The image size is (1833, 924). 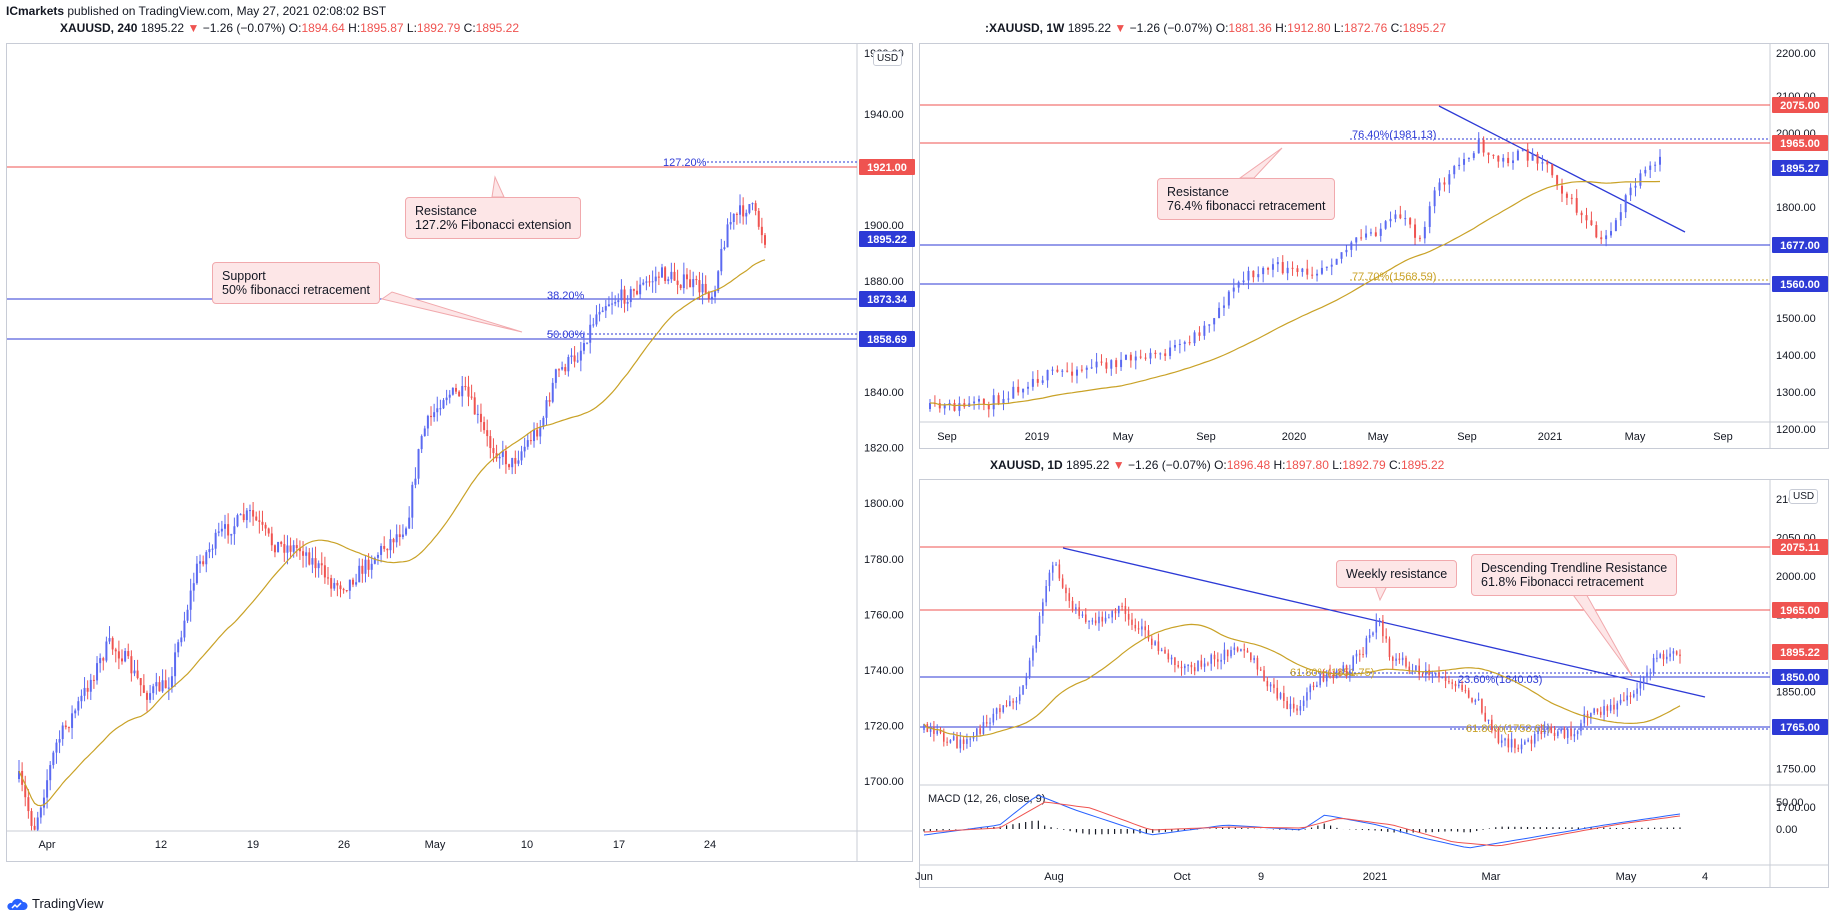 I want to click on price-axis-label: 1780.00, so click(x=884, y=560).